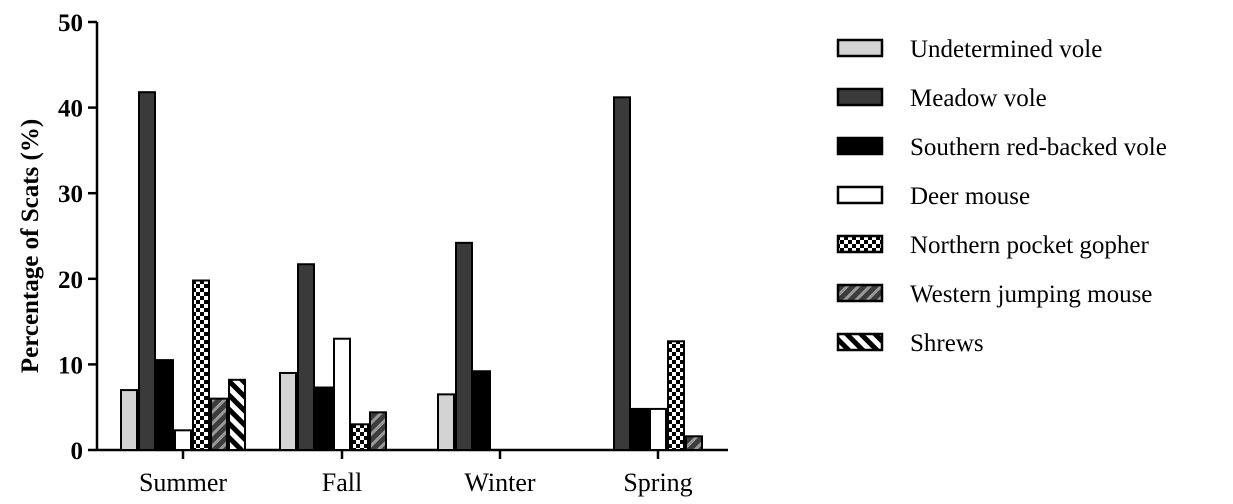 Image resolution: width=1233 pixels, height=504 pixels. I want to click on legend-label: Northern pocket gopher, so click(1029, 245).